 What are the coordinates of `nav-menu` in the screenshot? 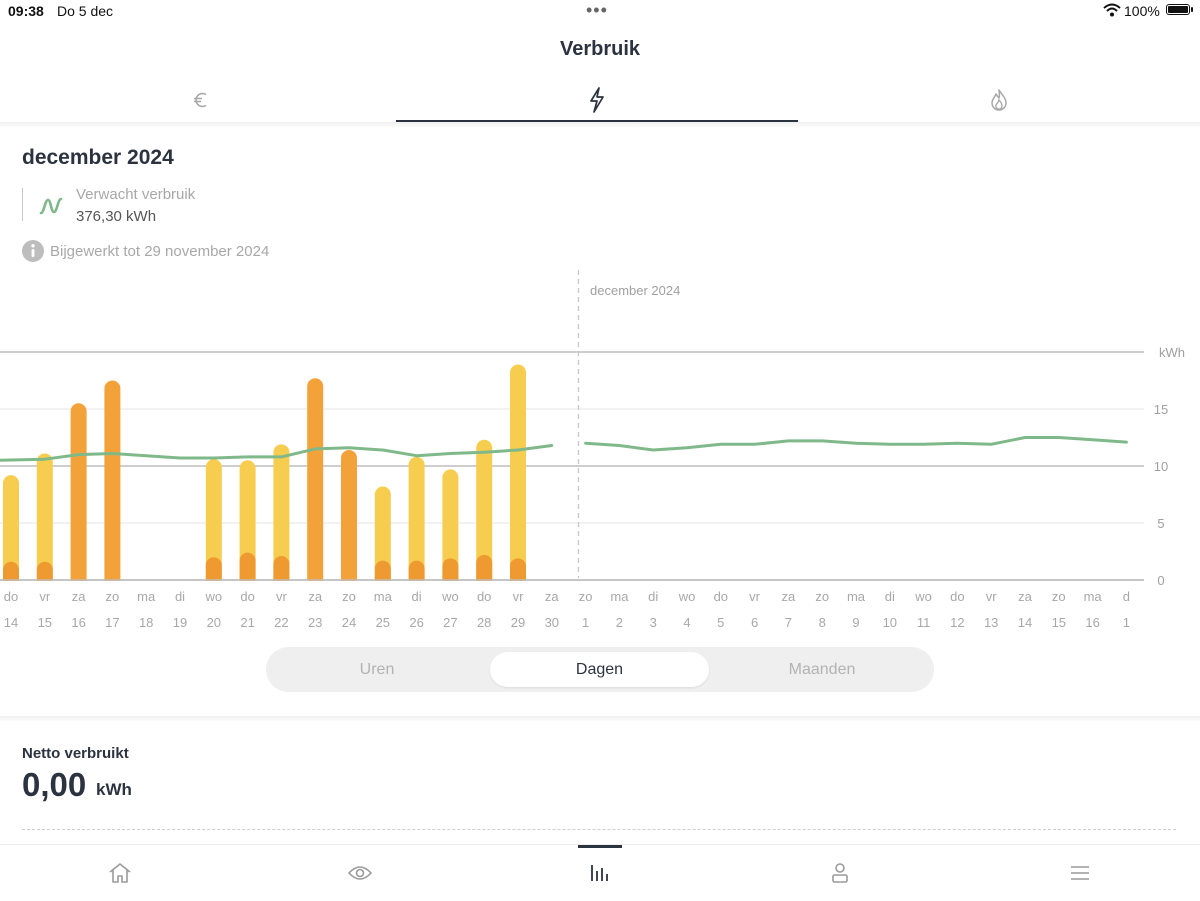 It's located at (1080, 873).